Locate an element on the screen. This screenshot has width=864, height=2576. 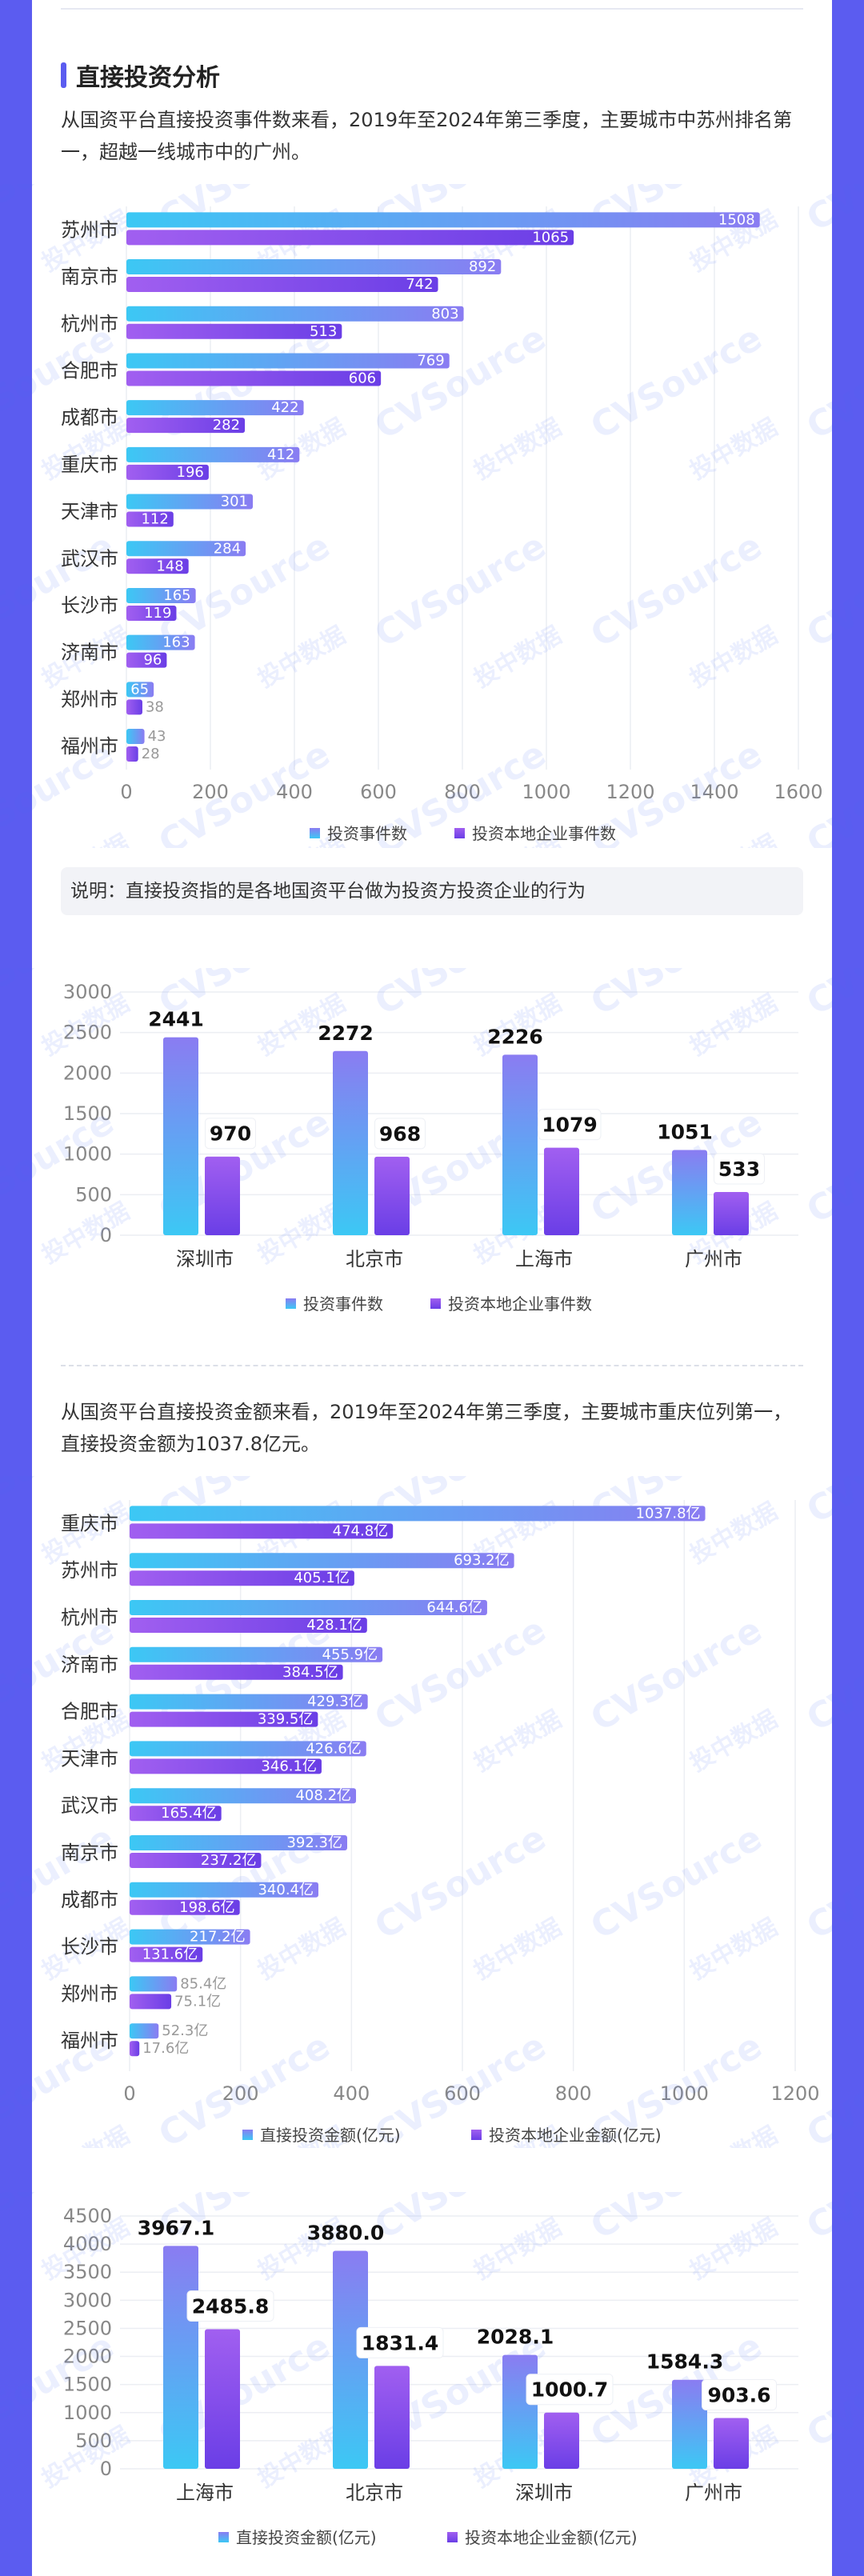
bar-value-label: 3880.0 is located at coordinates (345, 2233).